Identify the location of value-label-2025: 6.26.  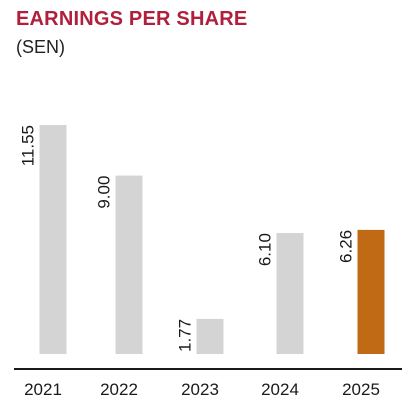
(346, 246).